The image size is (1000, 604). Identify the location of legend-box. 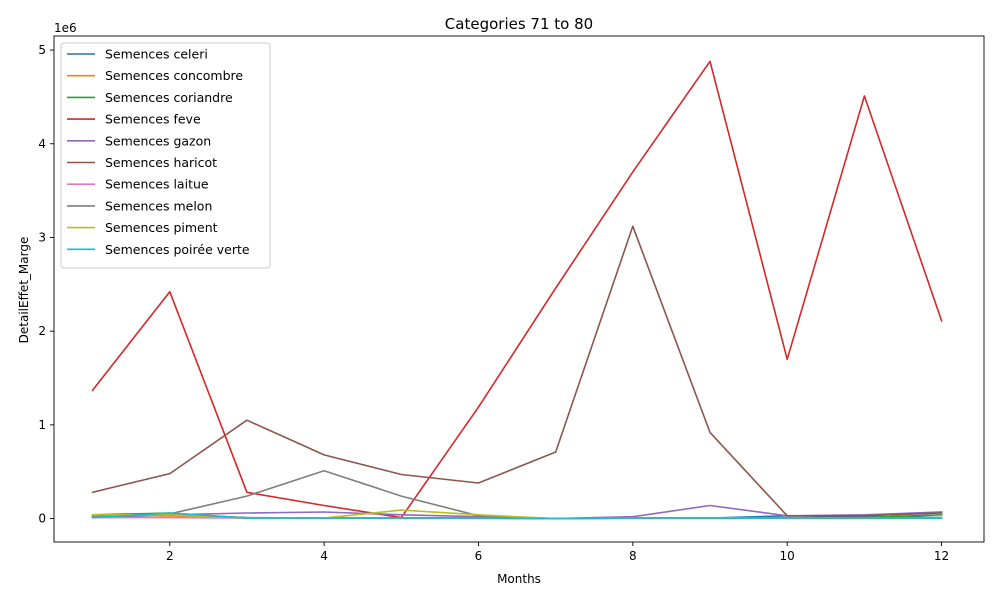
(165, 155).